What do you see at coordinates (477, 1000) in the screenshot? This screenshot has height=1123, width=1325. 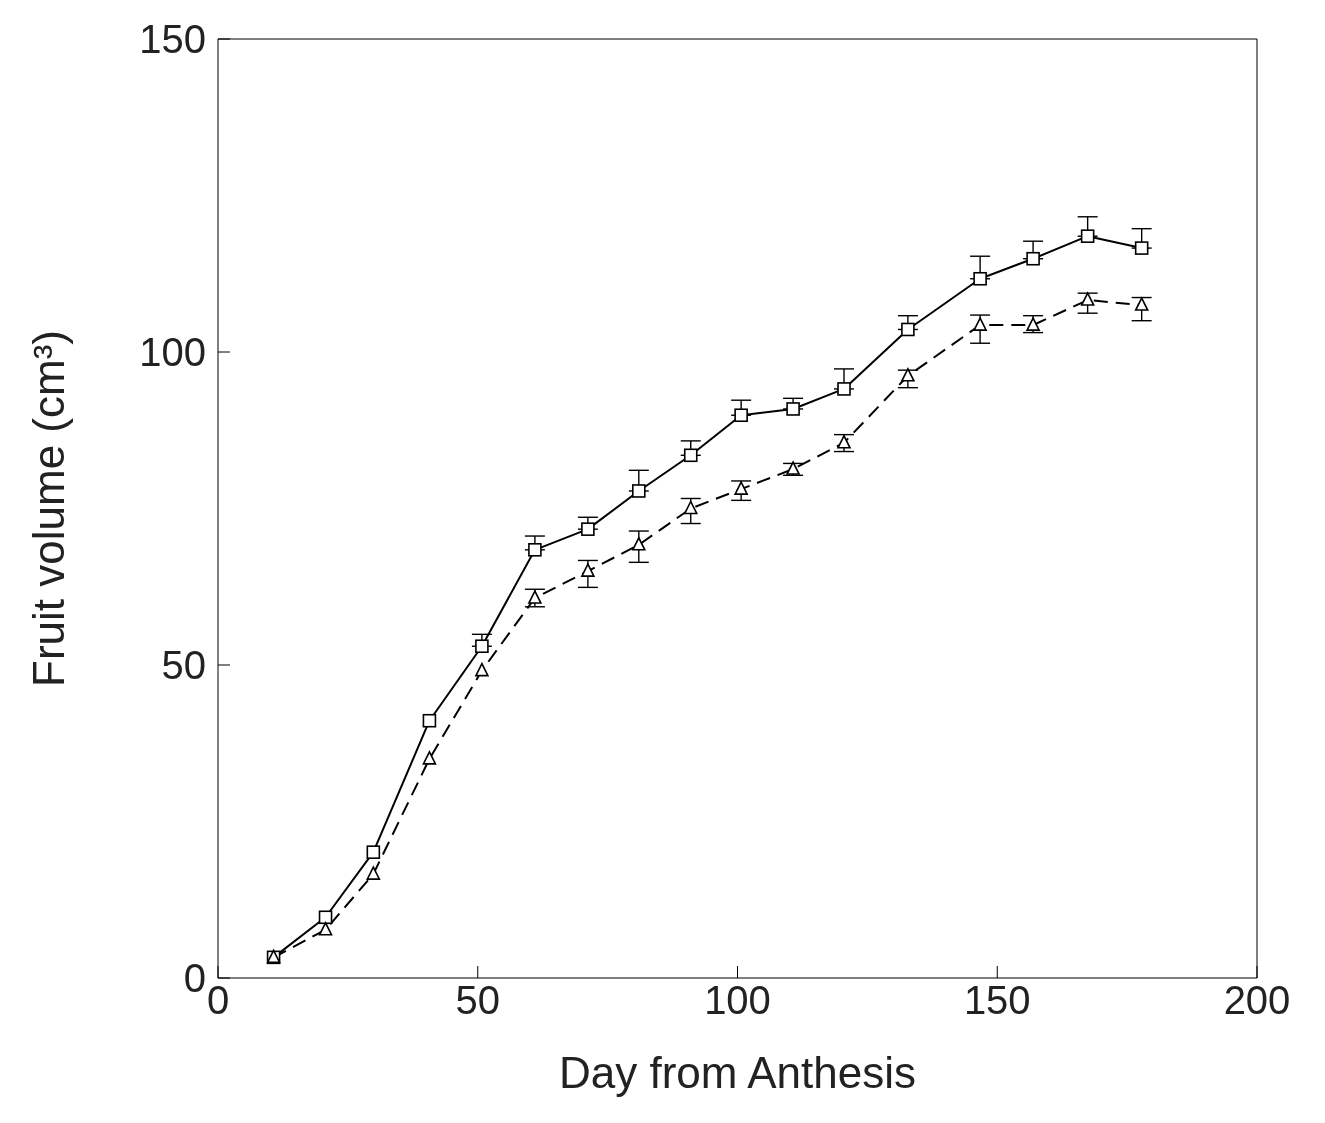 I see `x-tick-label: 50` at bounding box center [477, 1000].